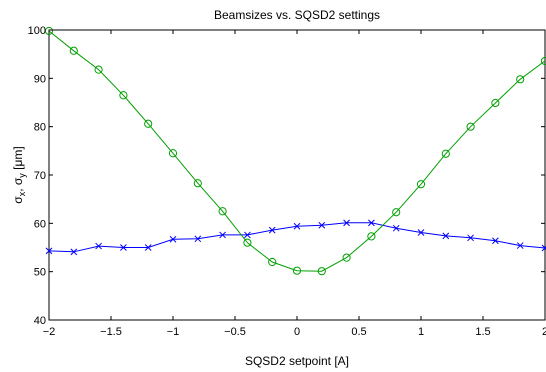  I want to click on y-tick-label: 80, so click(40, 128).